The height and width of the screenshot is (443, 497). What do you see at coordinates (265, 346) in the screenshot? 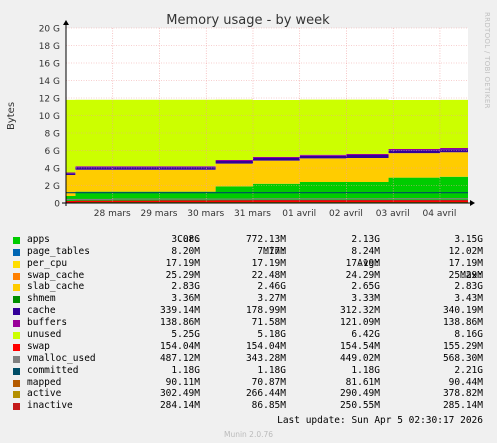
I see `legend-min: 154.04M` at bounding box center [265, 346].